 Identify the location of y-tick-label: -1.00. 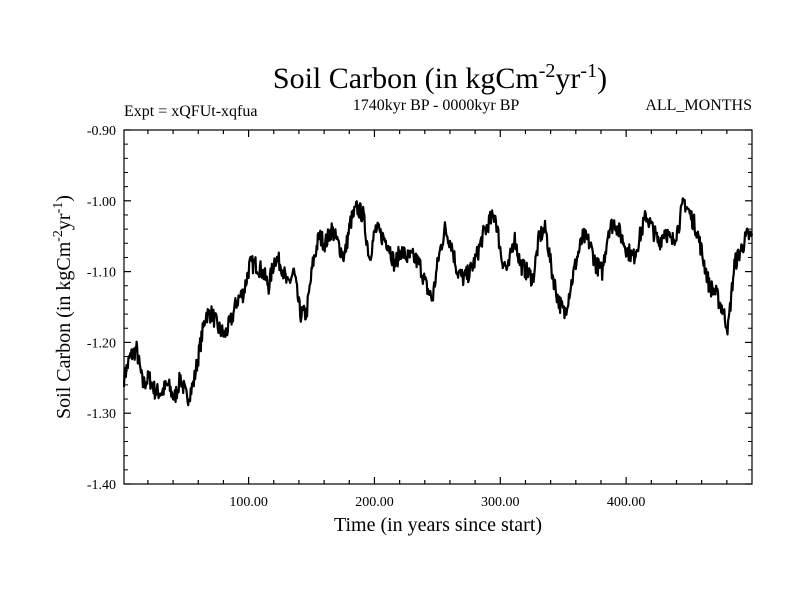
(101, 202).